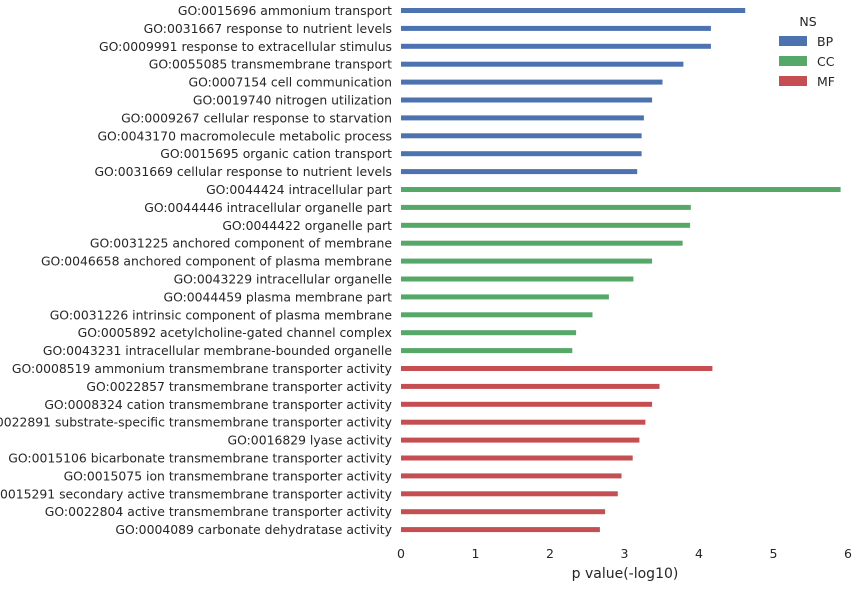 The height and width of the screenshot is (591, 858). I want to click on category-label: GO:0019740 nitrogen utilization, so click(292, 100).